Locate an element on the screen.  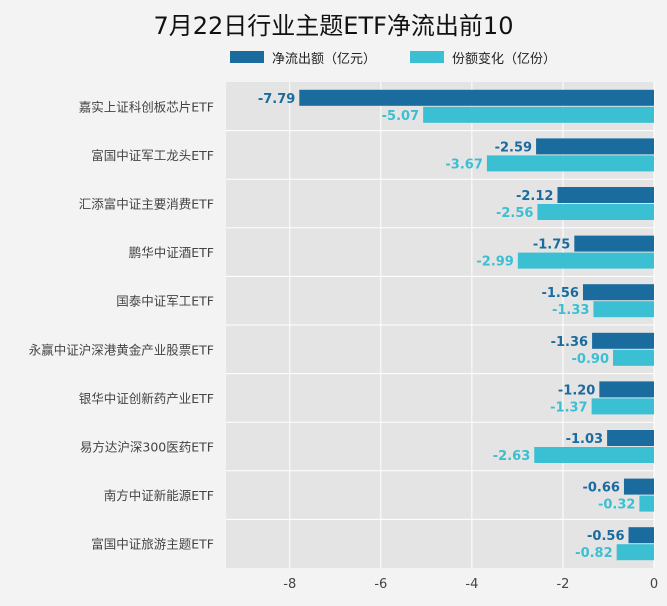
data-label: -7.79 is located at coordinates (276, 99).